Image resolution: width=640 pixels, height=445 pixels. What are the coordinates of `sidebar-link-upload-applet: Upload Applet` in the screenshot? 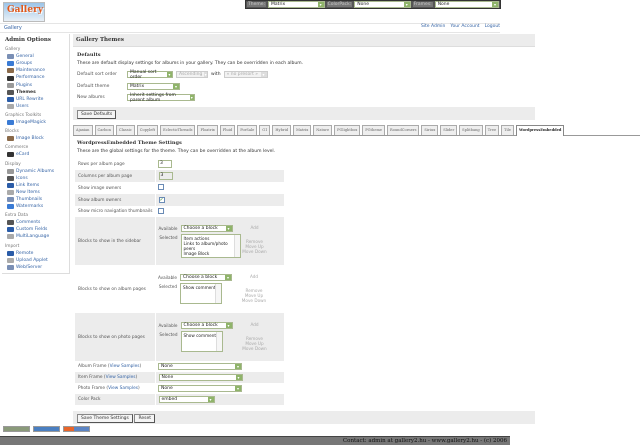 It's located at (32, 260).